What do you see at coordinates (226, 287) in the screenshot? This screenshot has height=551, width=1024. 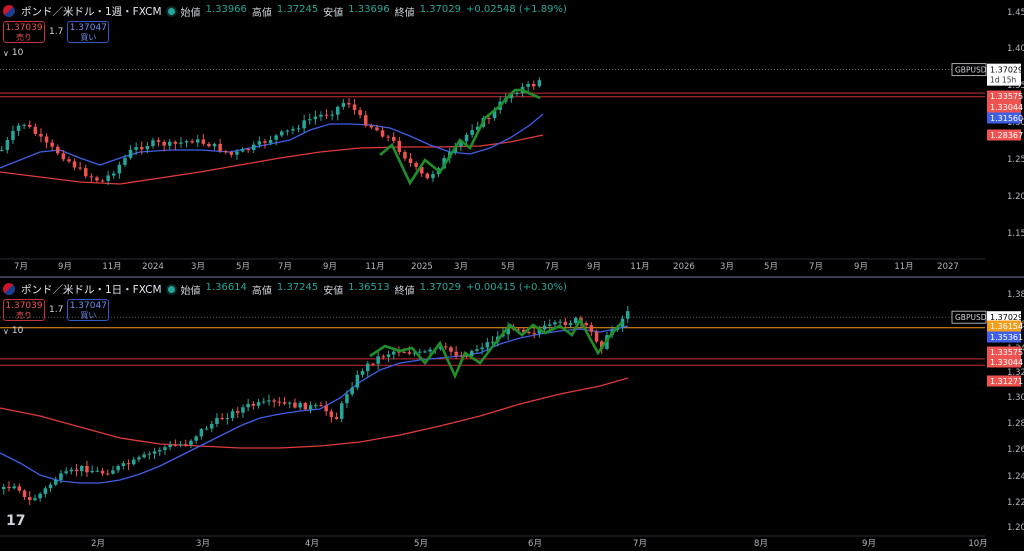 I see `open-value: 1.36614` at bounding box center [226, 287].